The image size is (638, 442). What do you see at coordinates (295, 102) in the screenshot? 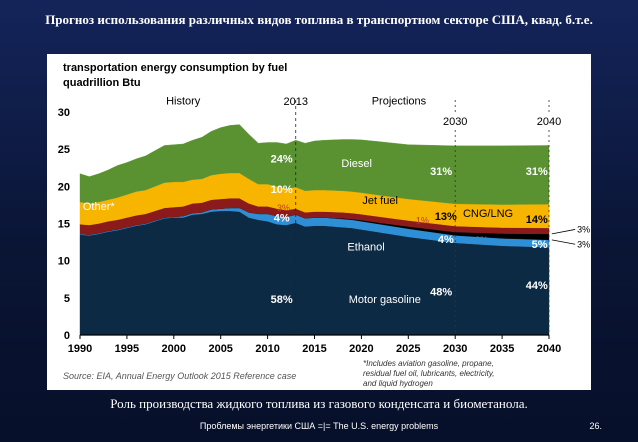
I see `marker-label-2013: 2013` at bounding box center [295, 102].